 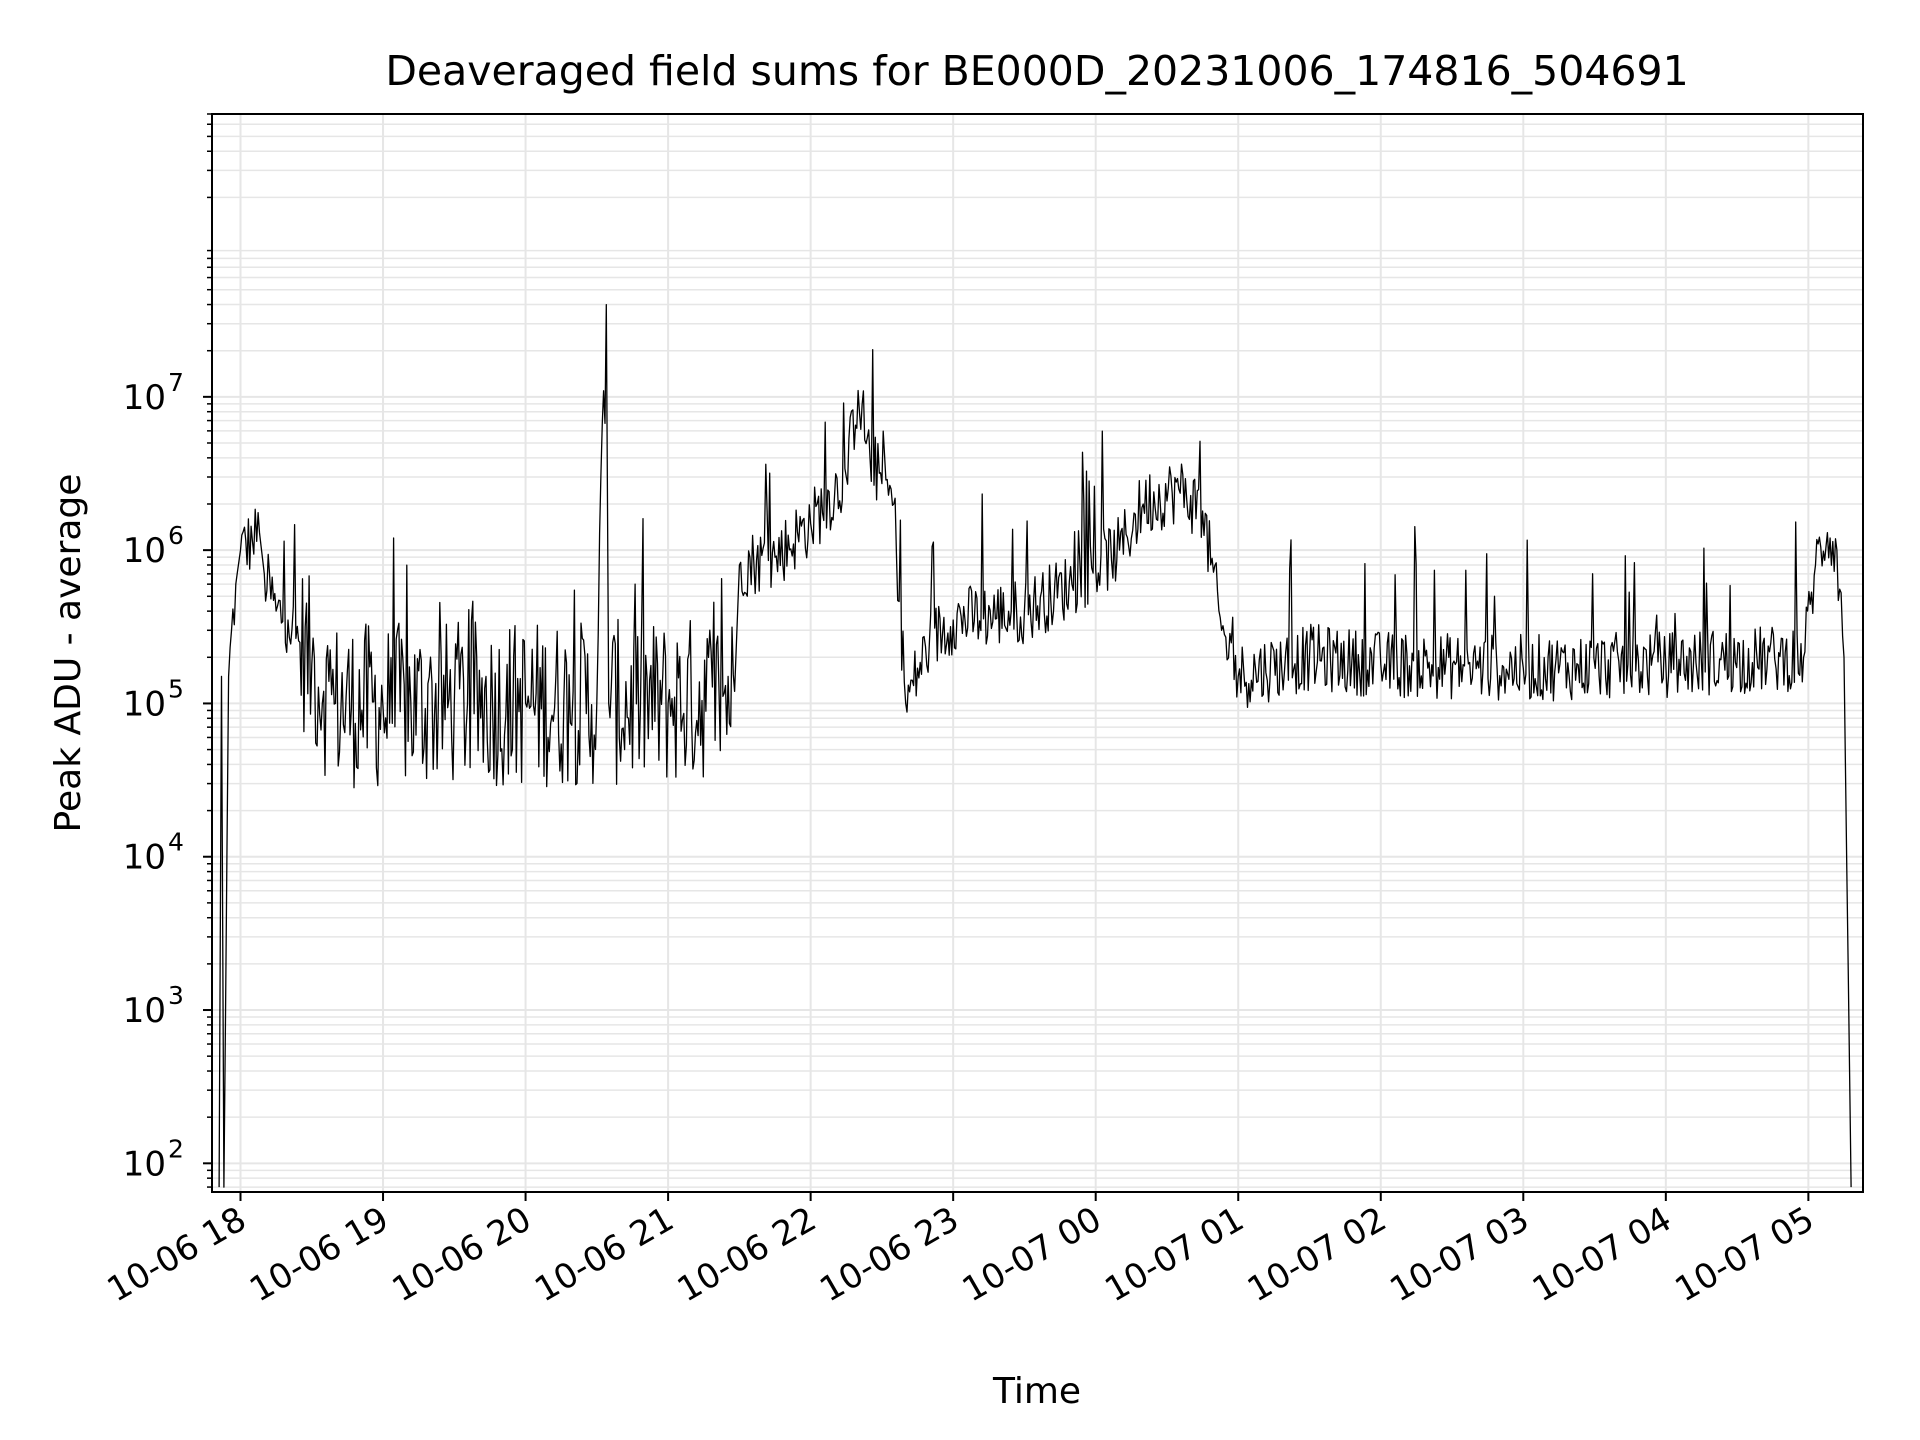 I want to click on y-axis-label: Peak ADU - average, so click(x=68, y=653).